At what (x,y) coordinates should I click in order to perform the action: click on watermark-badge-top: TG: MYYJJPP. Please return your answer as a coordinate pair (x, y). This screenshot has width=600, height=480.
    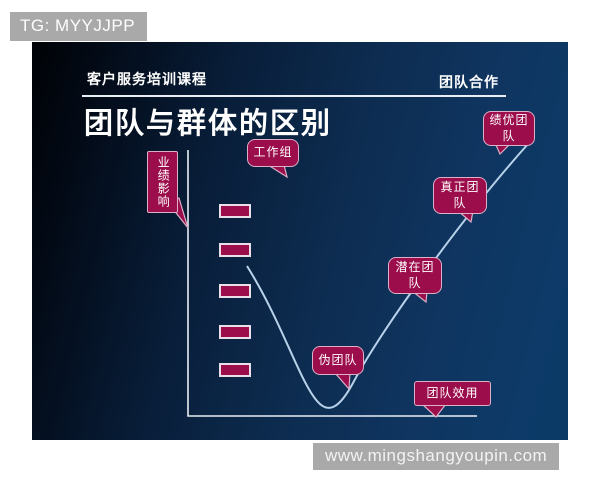
    Looking at the image, I should click on (79, 26).